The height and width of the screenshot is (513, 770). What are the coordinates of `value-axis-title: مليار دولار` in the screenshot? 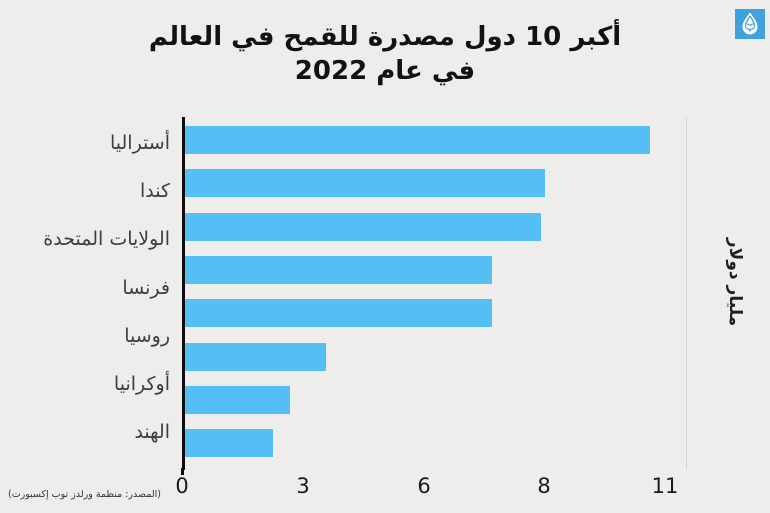 It's located at (735, 282).